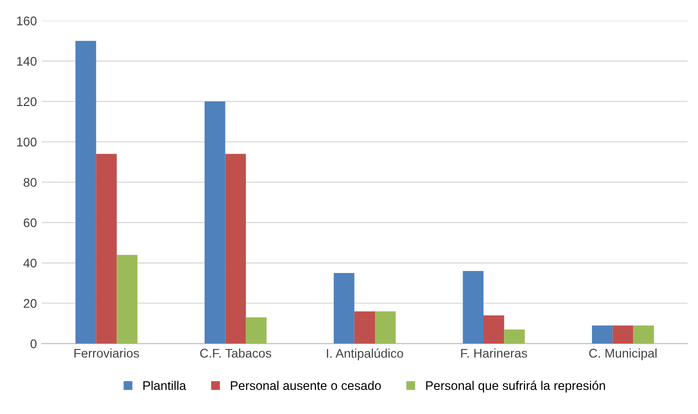 The height and width of the screenshot is (414, 698). What do you see at coordinates (515, 386) in the screenshot?
I see `legend-label: Personal que sufrirá la represión` at bounding box center [515, 386].